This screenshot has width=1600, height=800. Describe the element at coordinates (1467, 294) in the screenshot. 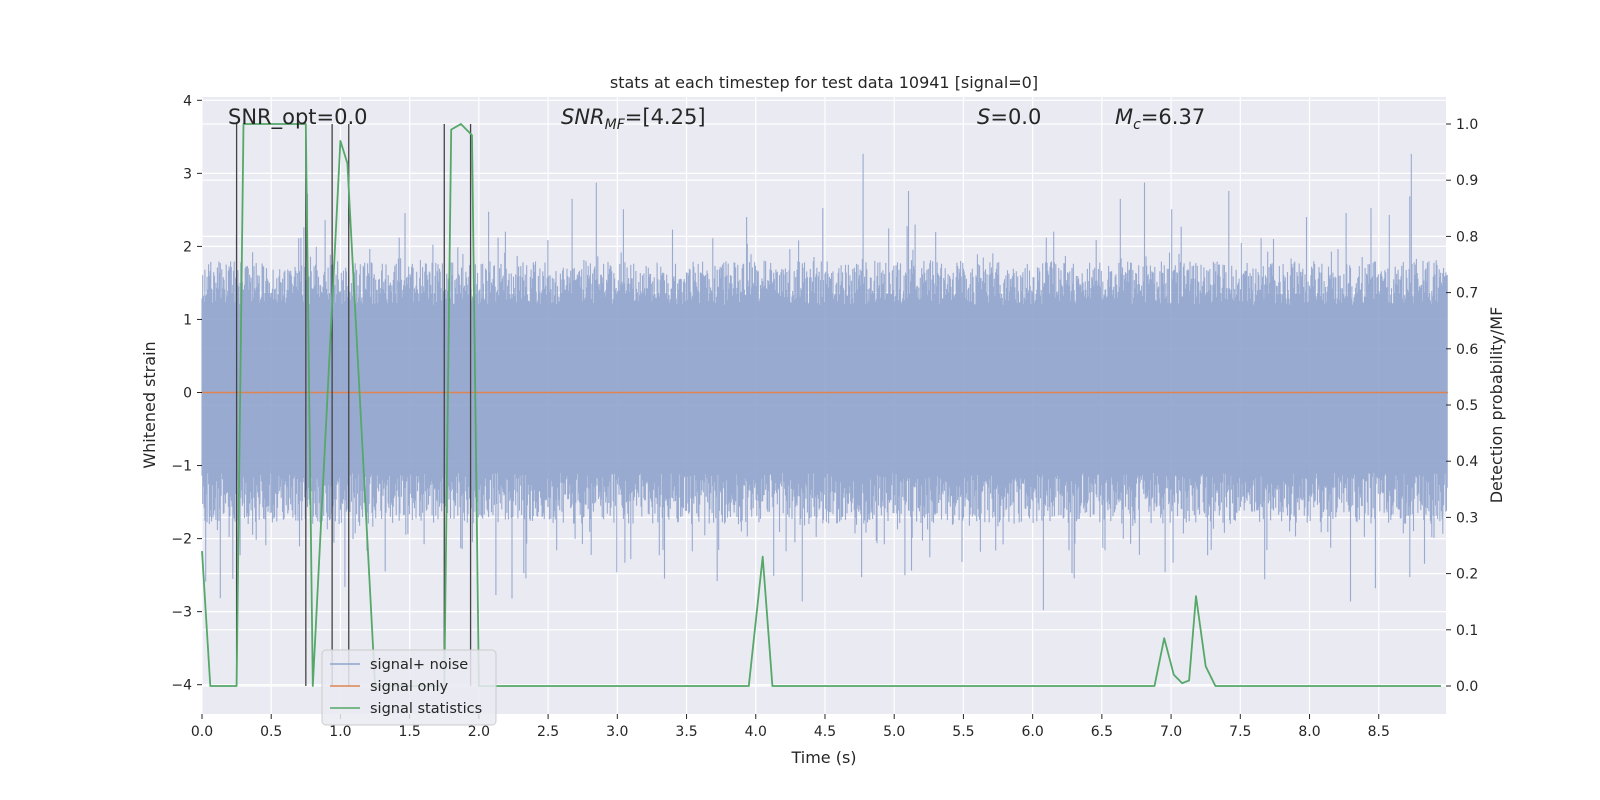

I see `y-right-tick-label: 0.7` at that location.